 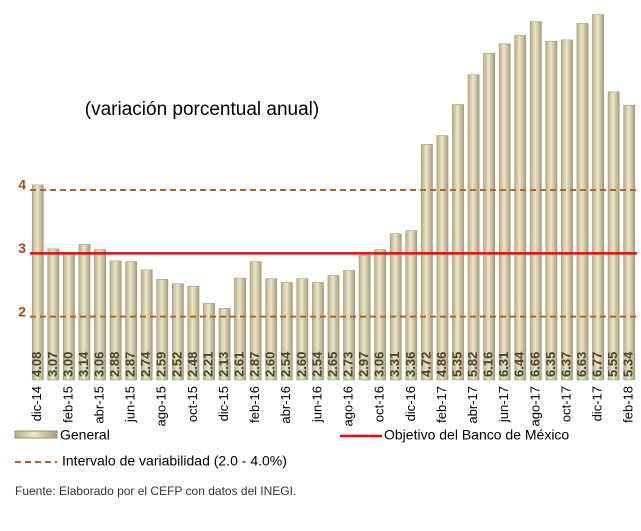 What do you see at coordinates (503, 404) in the screenshot?
I see `x-tick-label: jun-17` at bounding box center [503, 404].